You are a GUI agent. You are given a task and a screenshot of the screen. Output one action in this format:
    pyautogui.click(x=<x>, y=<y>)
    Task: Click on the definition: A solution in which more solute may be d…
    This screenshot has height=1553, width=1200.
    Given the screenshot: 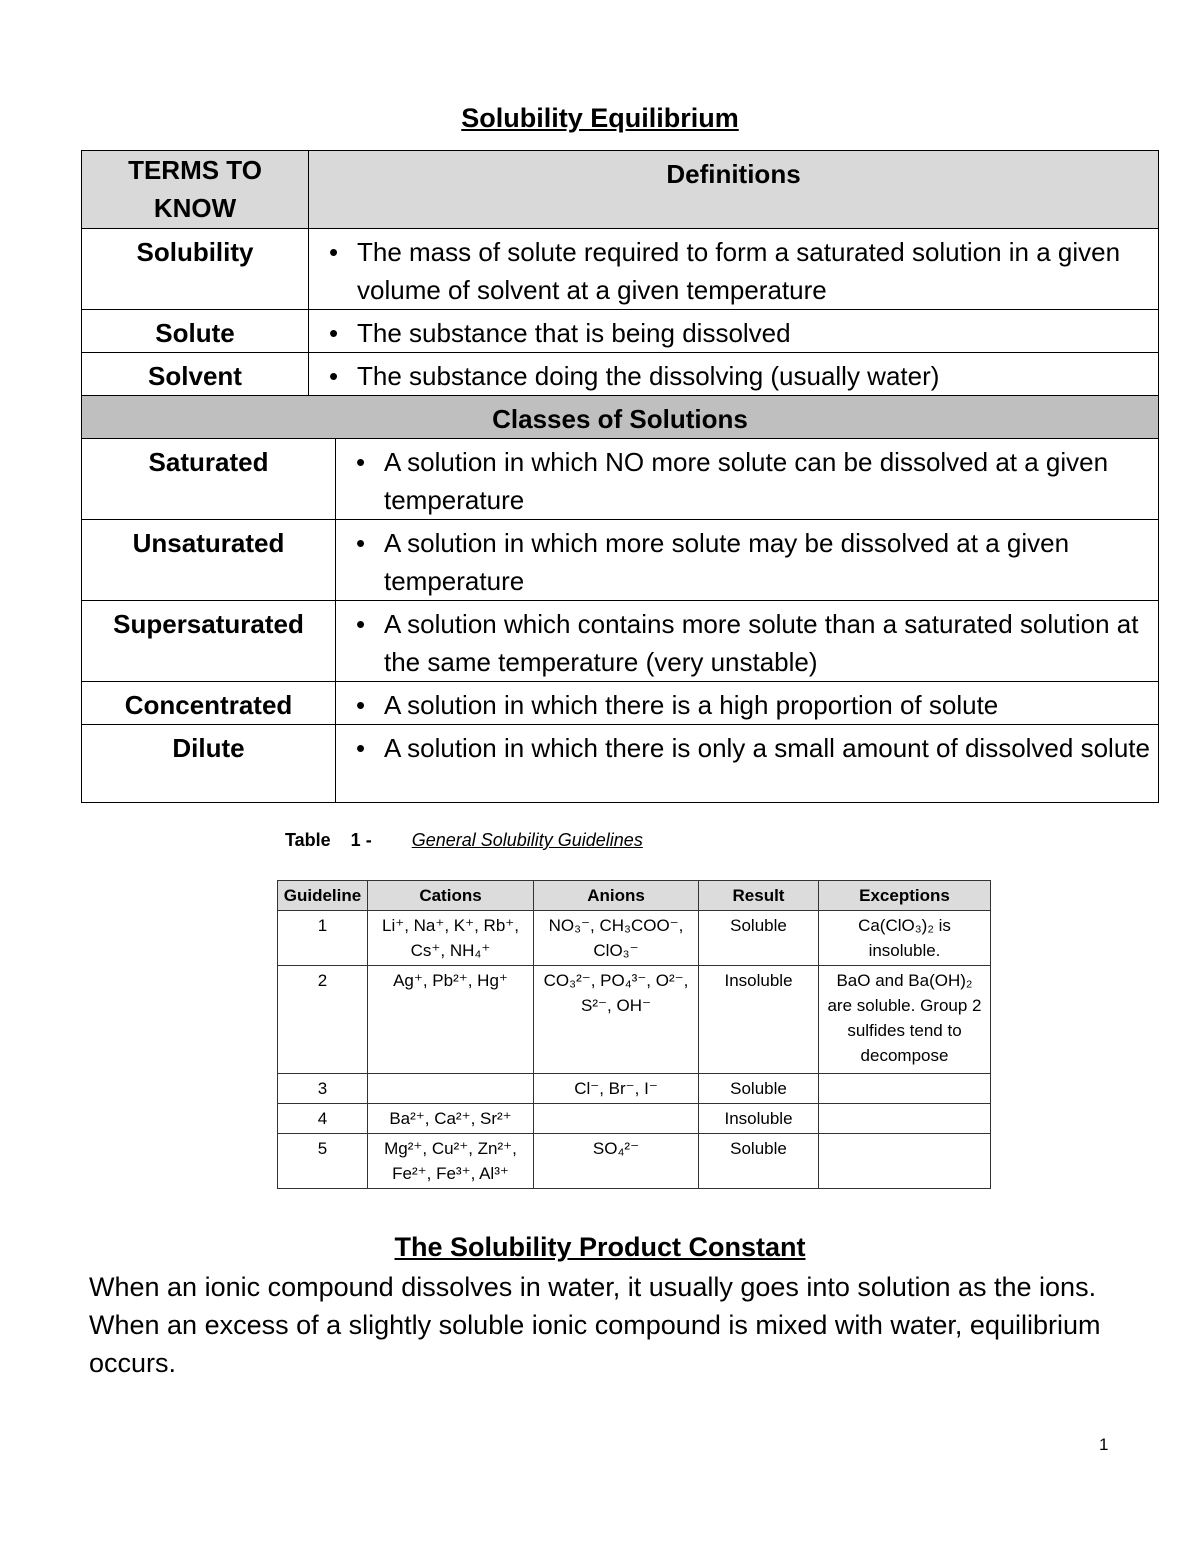 What is the action you would take?
    pyautogui.click(x=747, y=560)
    